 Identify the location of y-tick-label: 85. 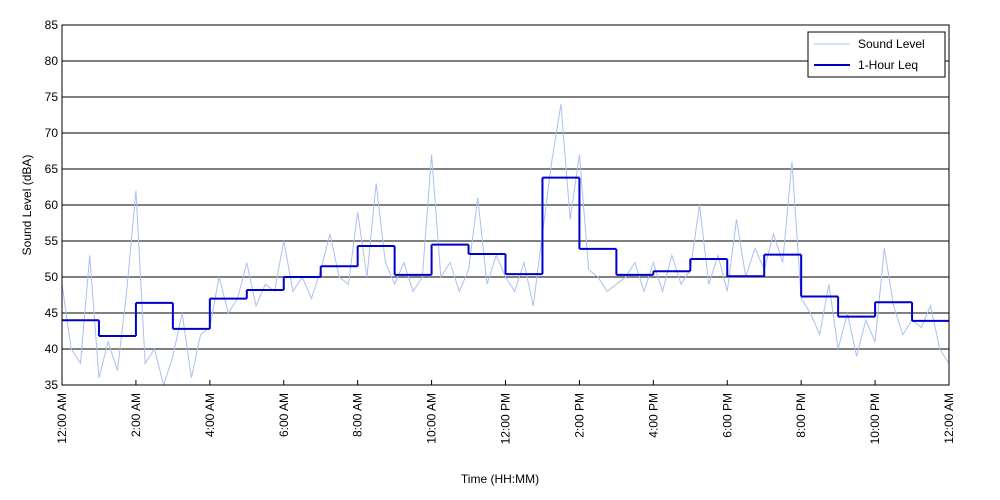
(52, 25).